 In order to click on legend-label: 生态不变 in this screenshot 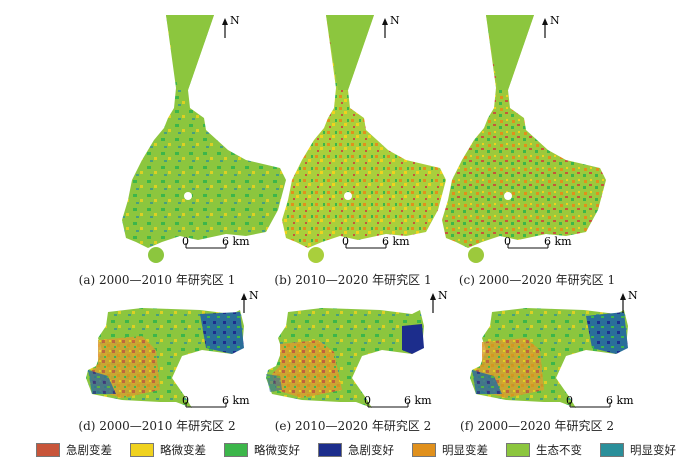, I will do `click(559, 450)`.